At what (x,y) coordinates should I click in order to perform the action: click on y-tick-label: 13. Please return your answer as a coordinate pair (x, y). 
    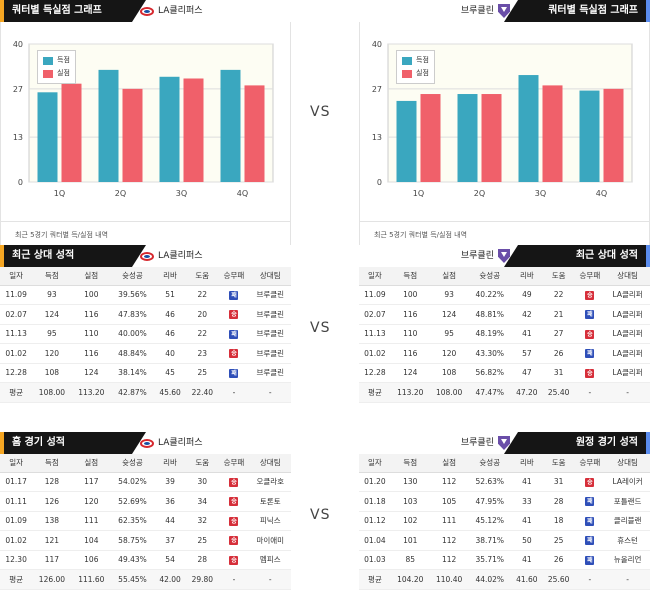
    Looking at the image, I should click on (377, 137).